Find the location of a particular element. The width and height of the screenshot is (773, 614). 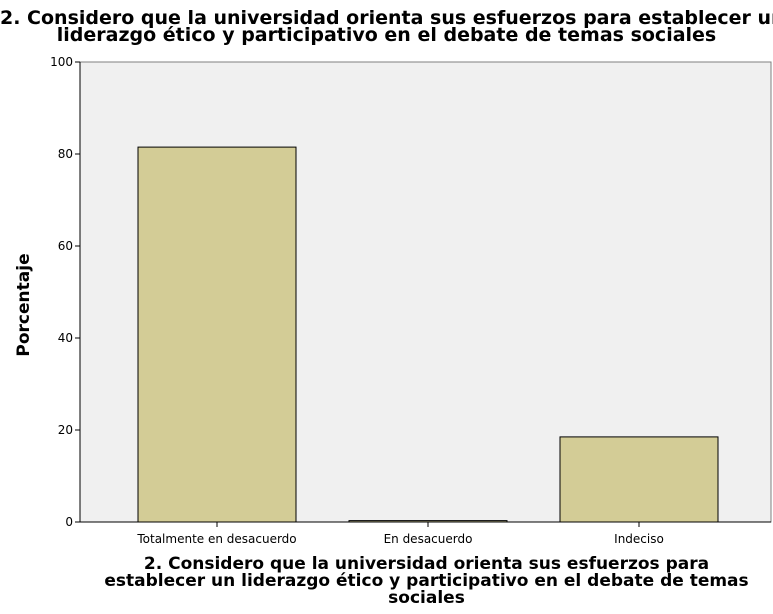

y-tick-label: 60 is located at coordinates (65, 246).